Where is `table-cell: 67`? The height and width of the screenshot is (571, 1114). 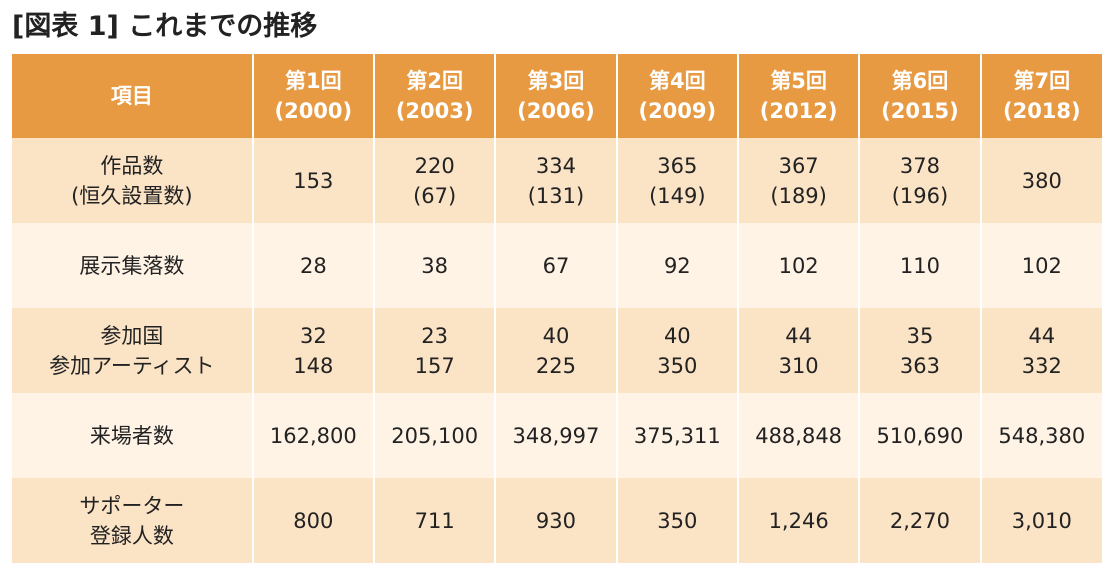 table-cell: 67 is located at coordinates (556, 265).